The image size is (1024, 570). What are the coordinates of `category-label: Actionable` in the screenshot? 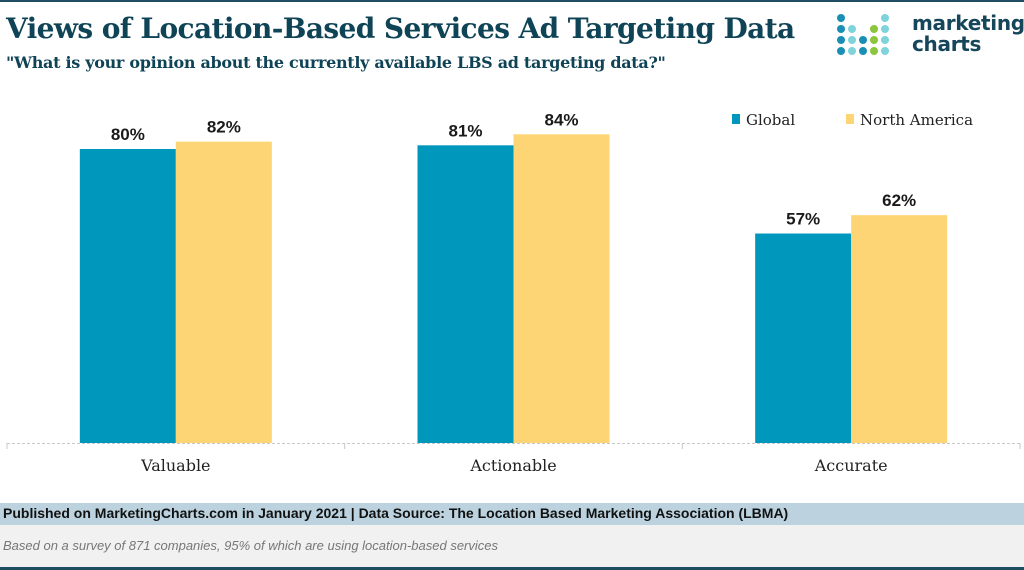 It's located at (512, 465).